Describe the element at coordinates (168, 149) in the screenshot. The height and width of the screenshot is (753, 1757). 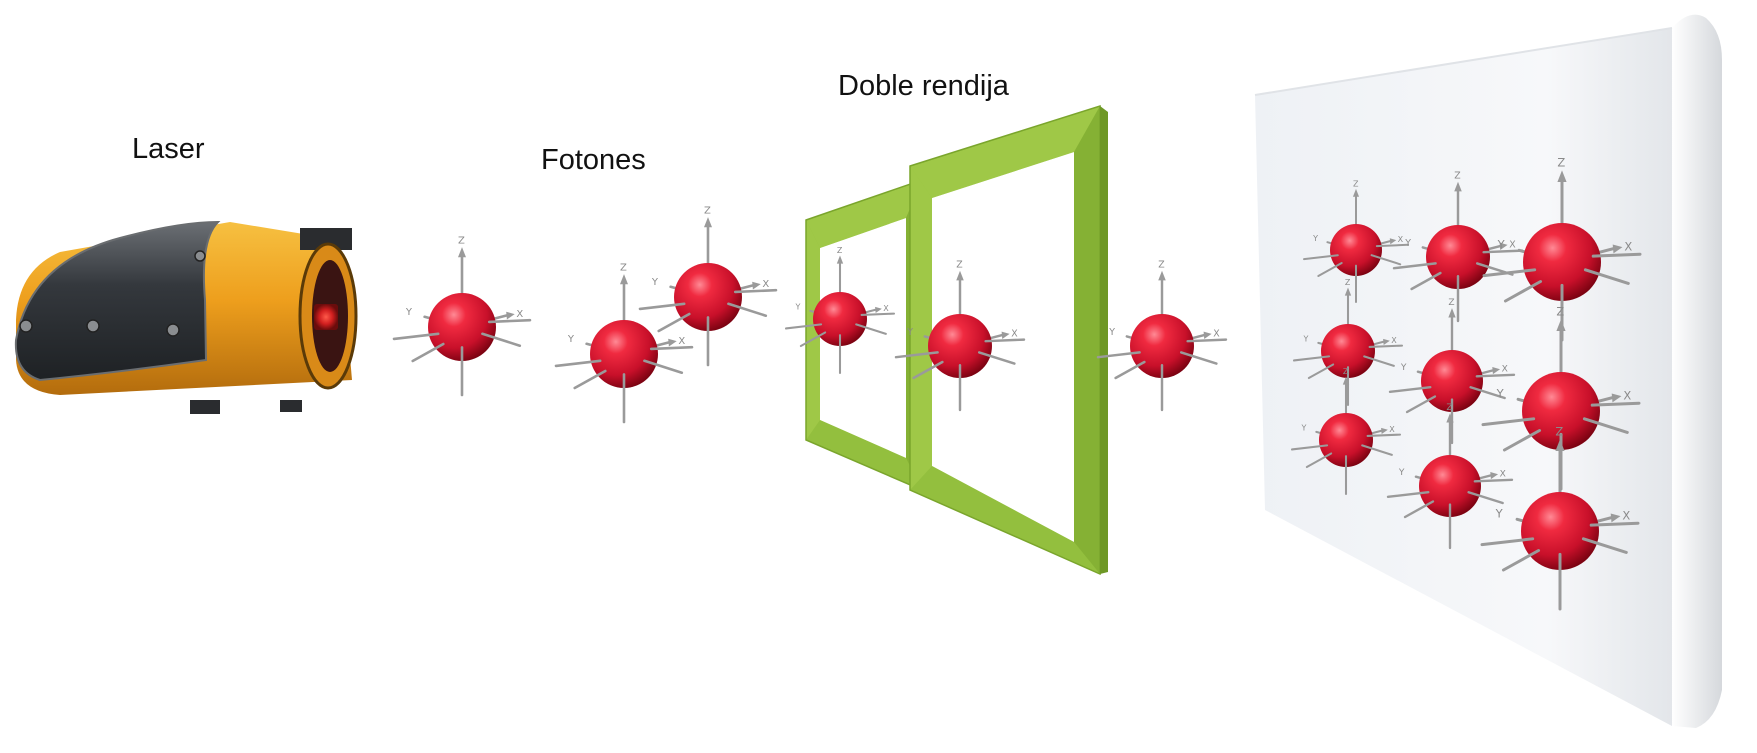
I see `laser-label: Laser` at that location.